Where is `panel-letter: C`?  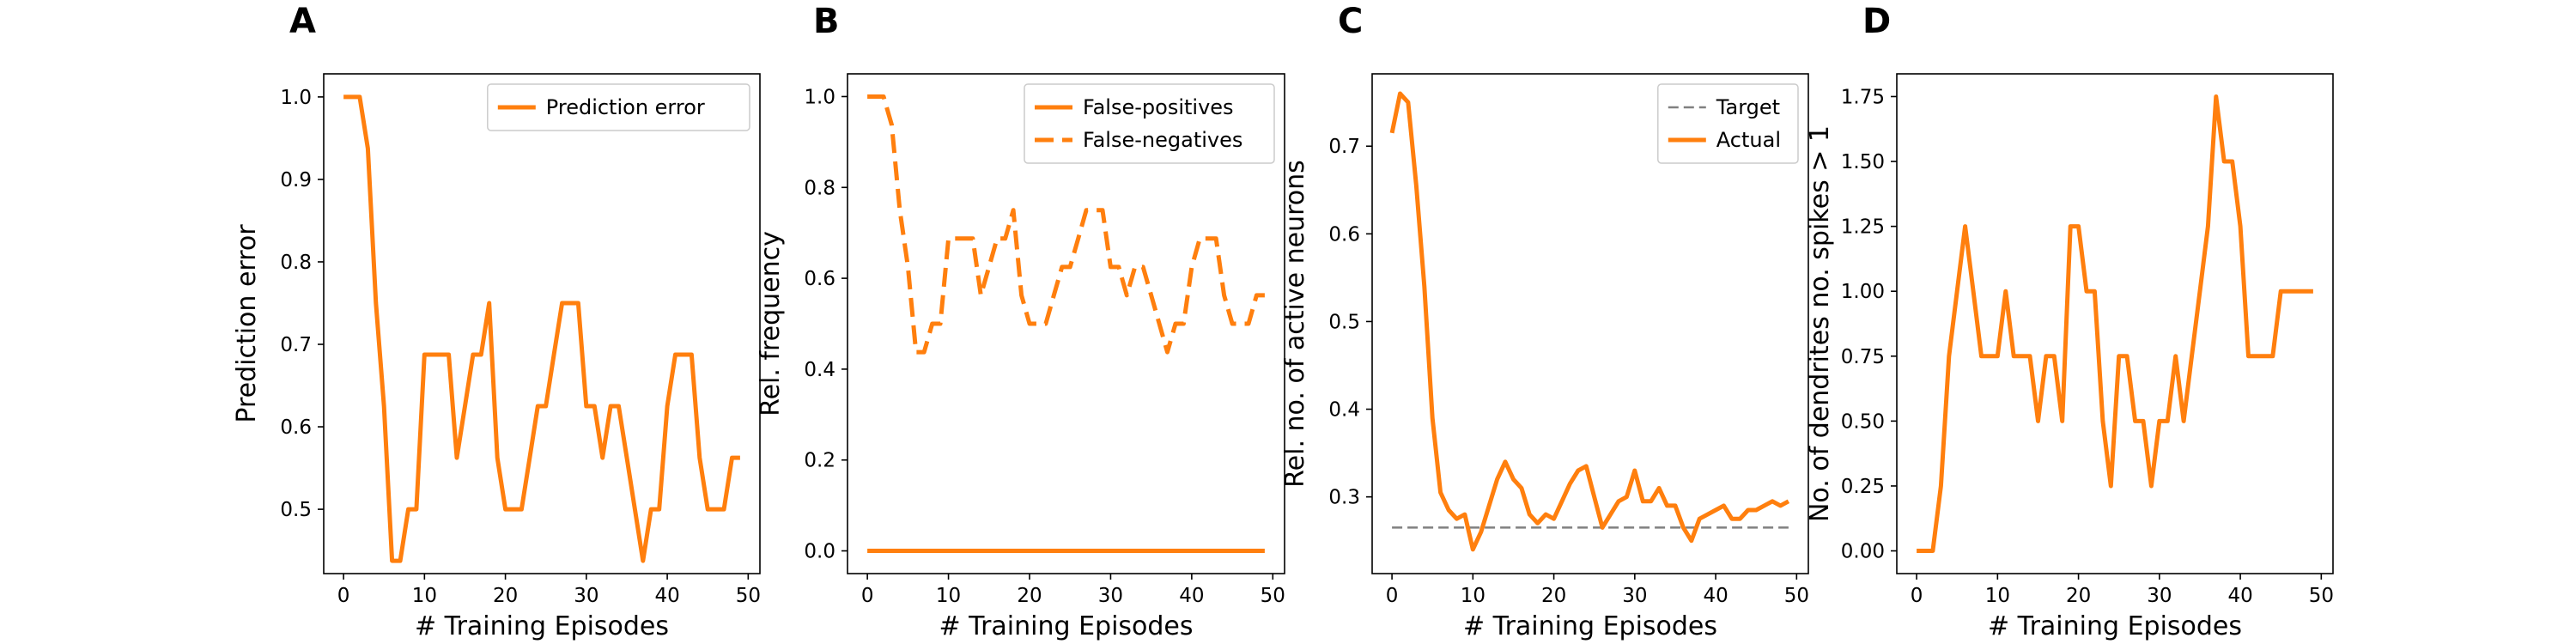 panel-letter: C is located at coordinates (1350, 21).